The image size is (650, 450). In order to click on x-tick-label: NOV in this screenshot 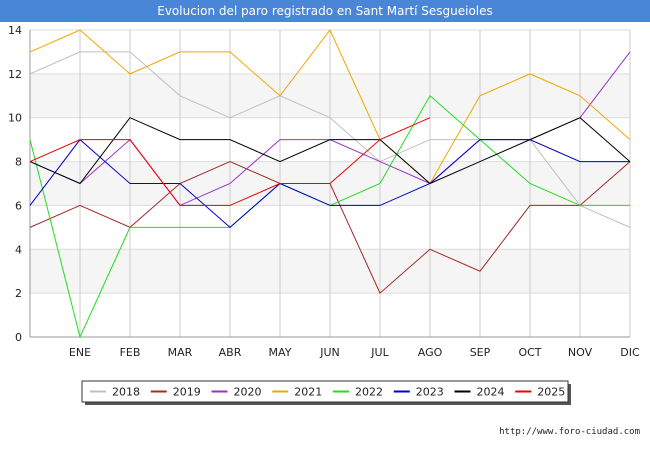, I will do `click(580, 352)`.